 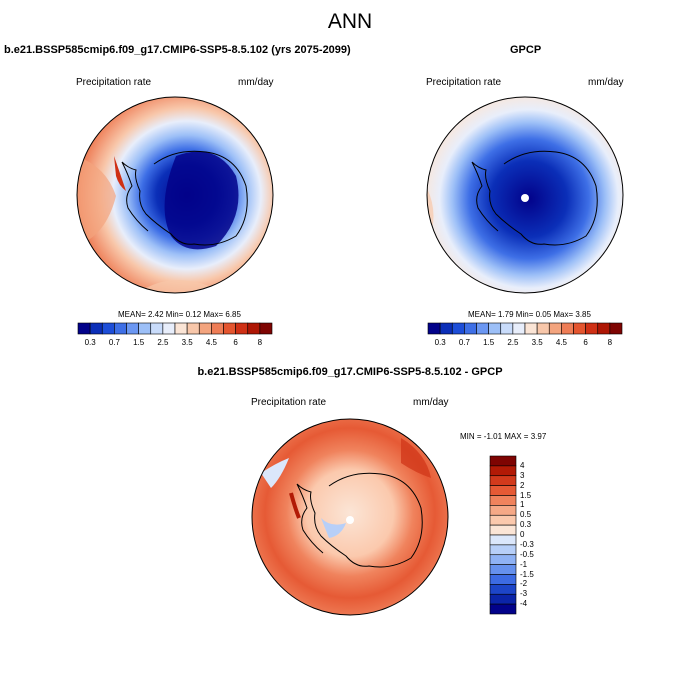 I want to click on diff-colorbar-tick-label: 0.5, so click(x=526, y=515).